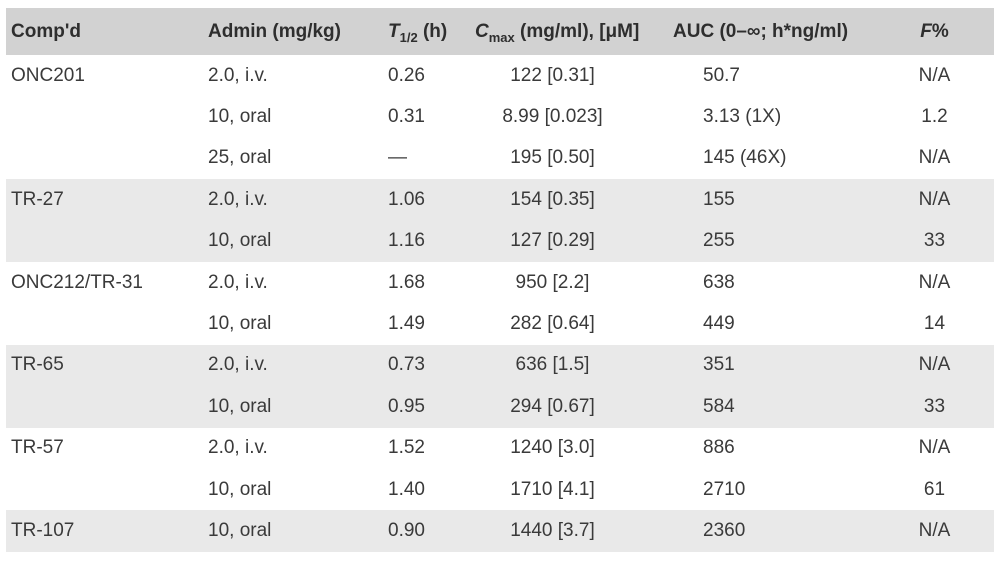 The height and width of the screenshot is (565, 1000). I want to click on table-row: 10, oral 0.95 294 [0.67] 584 33, so click(500, 407).